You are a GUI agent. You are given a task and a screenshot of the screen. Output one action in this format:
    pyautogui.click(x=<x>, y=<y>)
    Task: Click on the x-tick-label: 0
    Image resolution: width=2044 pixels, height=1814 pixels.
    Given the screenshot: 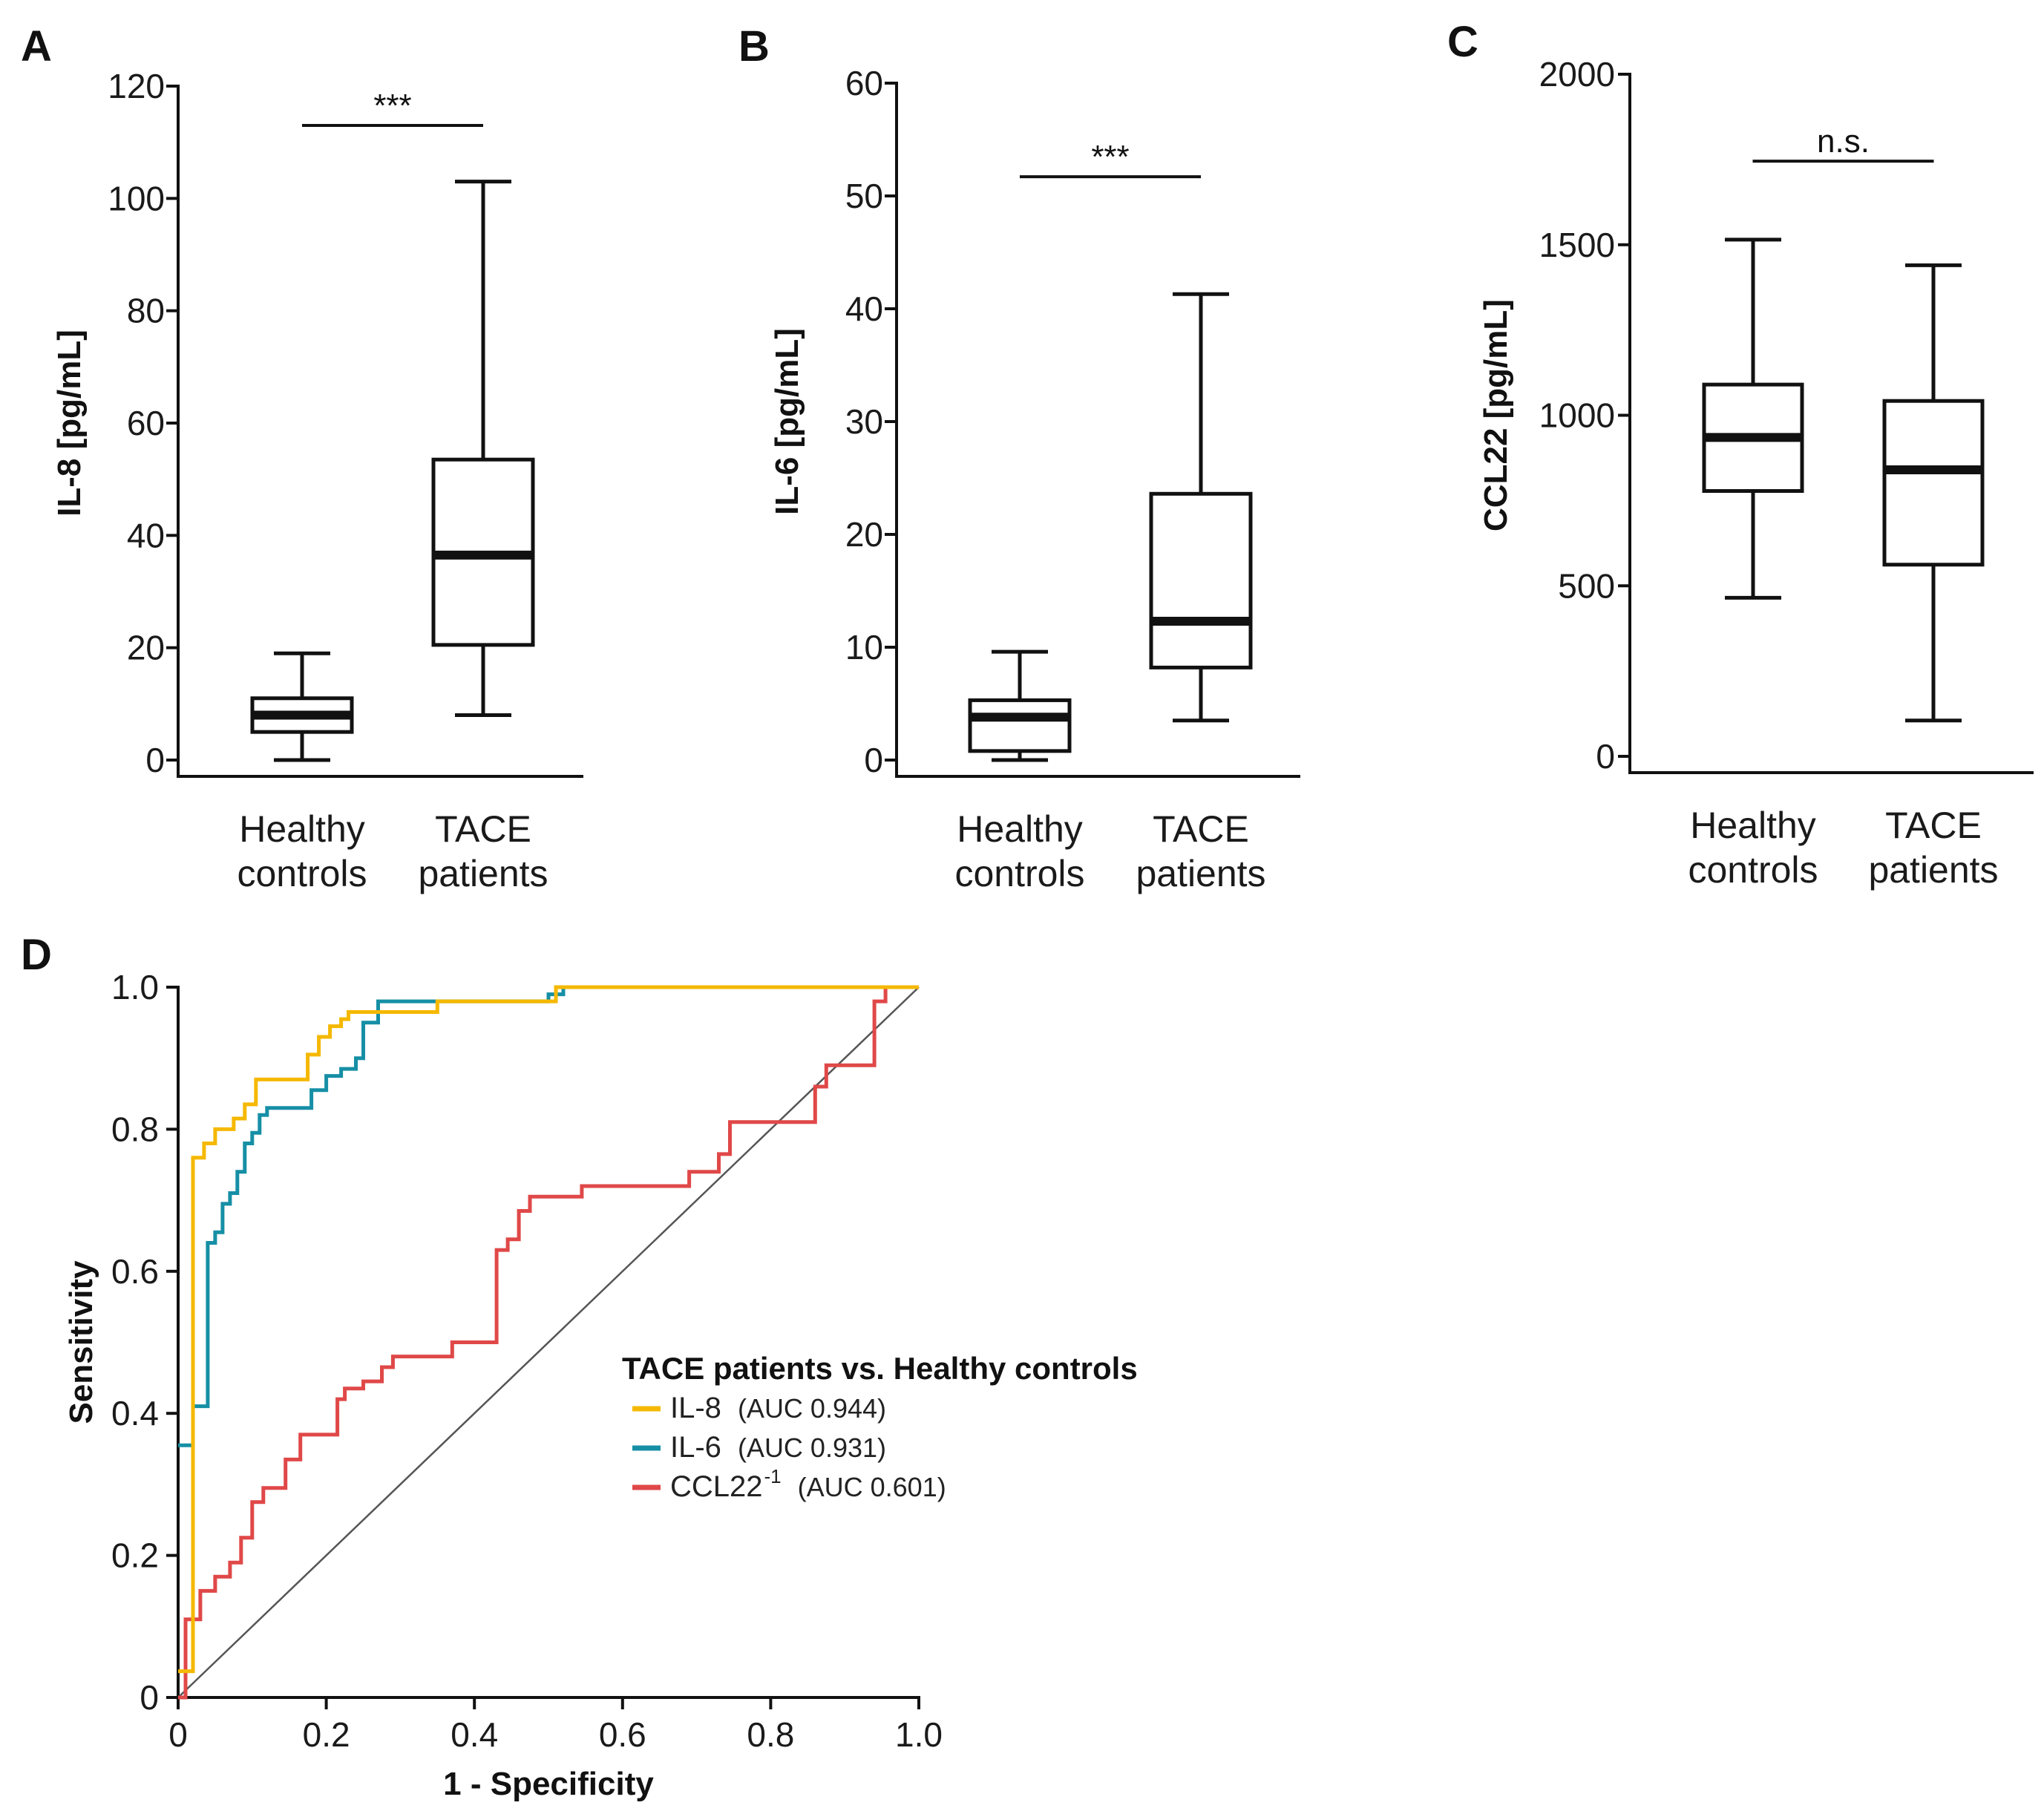 What is the action you would take?
    pyautogui.click(x=178, y=1734)
    